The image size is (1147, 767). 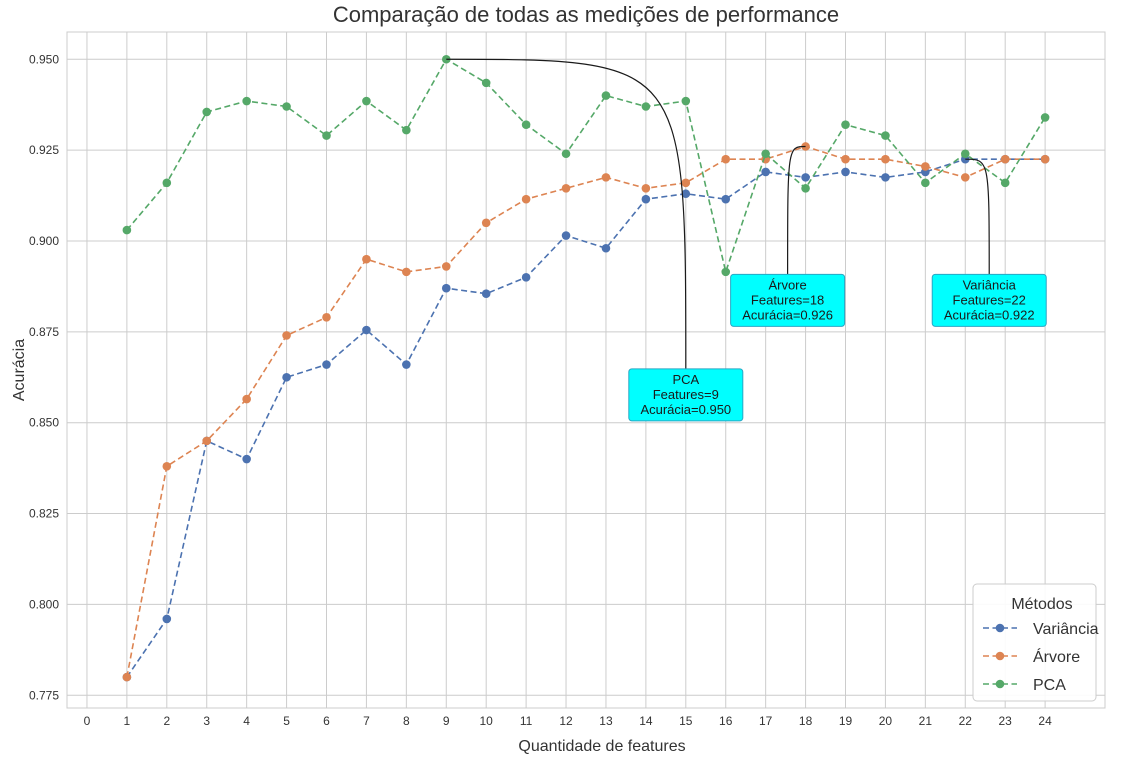 I want to click on x-tick-labels: 0 1 2 3 4 5 6 7 8 9 10 11 12 13 14 15 16 17 18 19 20 21 22 23 24, so click(x=568, y=721).